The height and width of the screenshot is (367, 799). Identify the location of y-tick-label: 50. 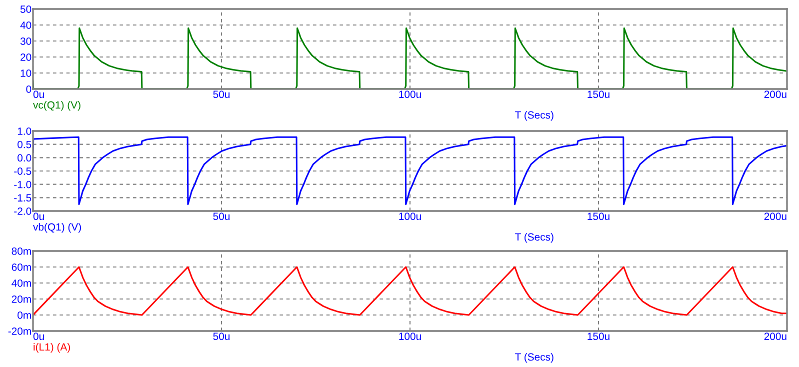
(26, 9).